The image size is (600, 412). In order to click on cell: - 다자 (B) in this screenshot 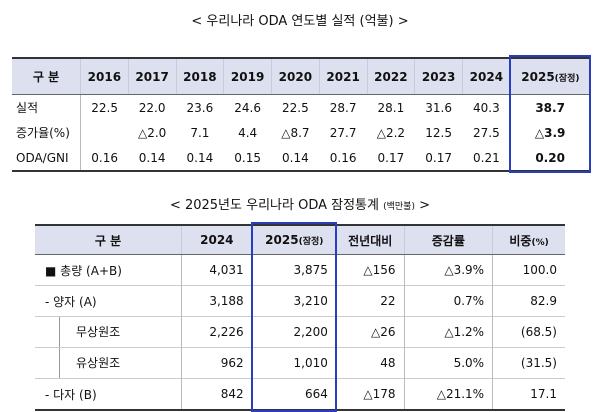, I will do `click(108, 394)`.